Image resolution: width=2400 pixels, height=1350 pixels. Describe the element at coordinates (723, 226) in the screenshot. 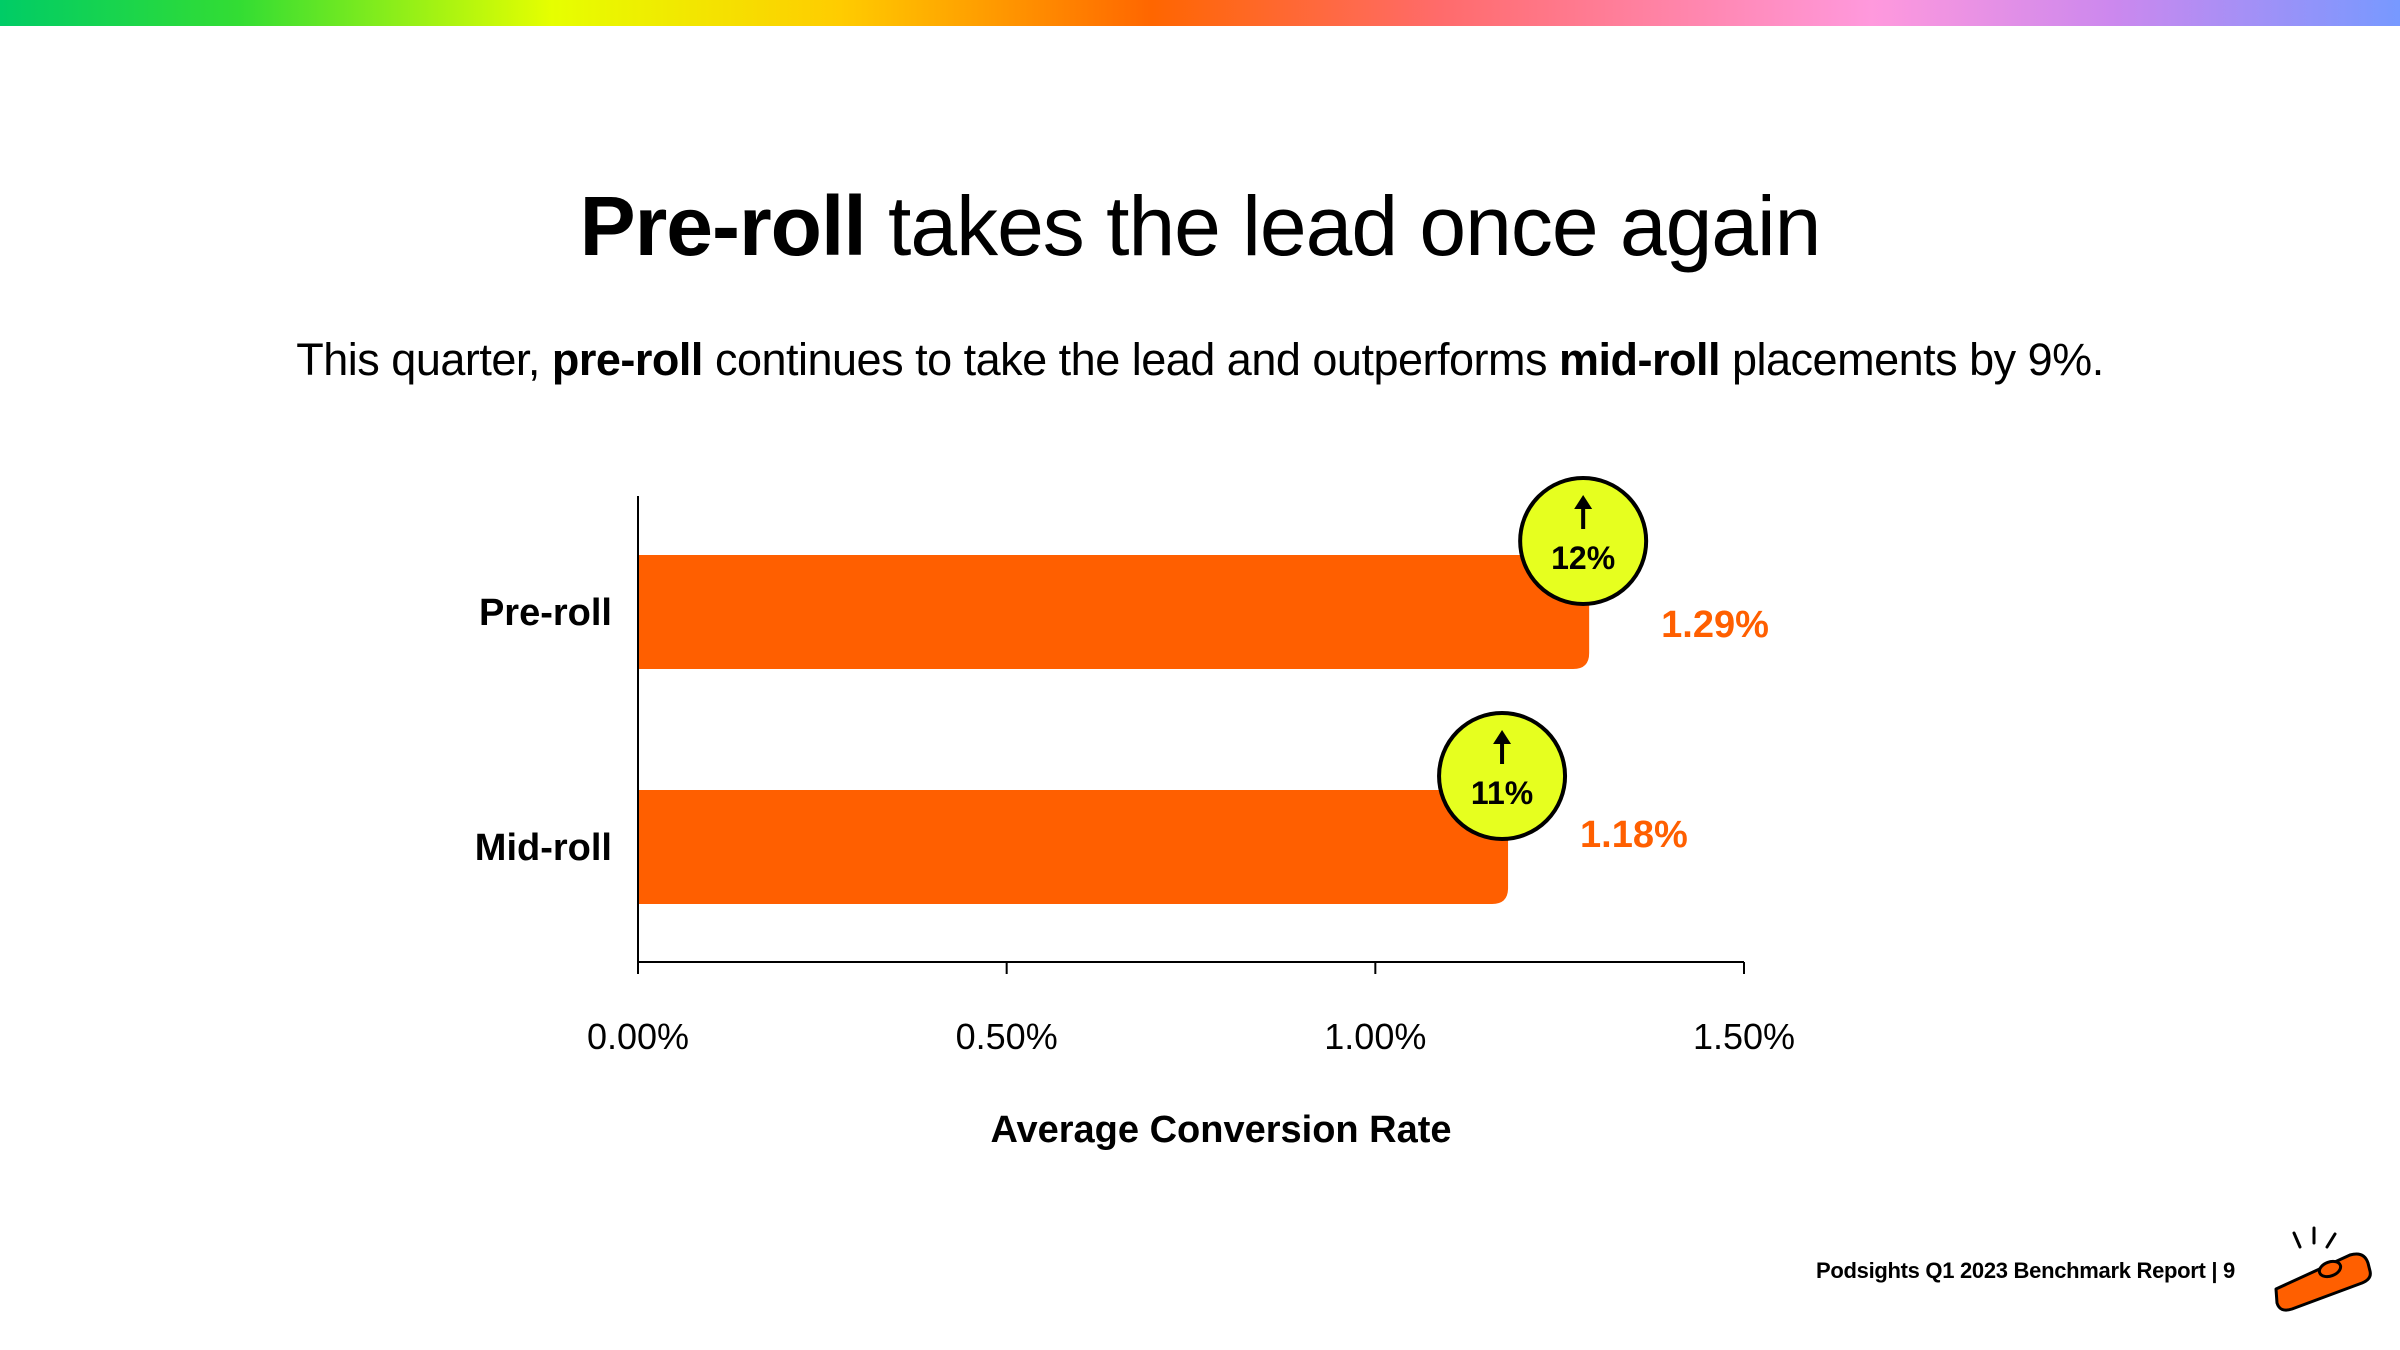

I see `title-bold: Pre-roll` at that location.